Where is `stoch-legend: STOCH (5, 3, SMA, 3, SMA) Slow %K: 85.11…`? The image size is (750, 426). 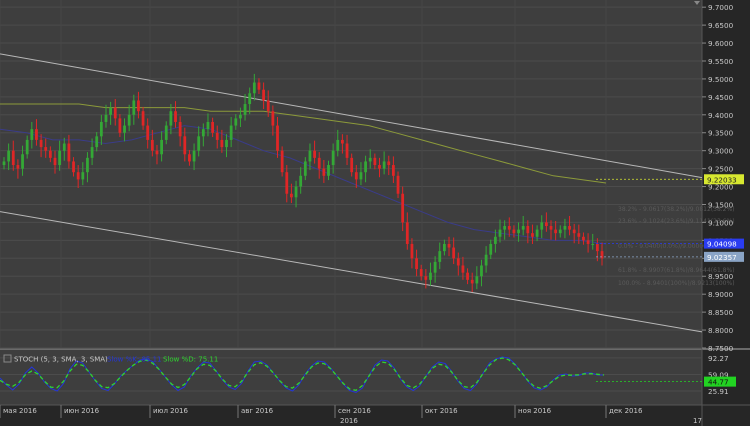
stoch-legend: STOCH (5, 3, SMA, 3, SMA) Slow %K: 85.11… is located at coordinates (110, 359).